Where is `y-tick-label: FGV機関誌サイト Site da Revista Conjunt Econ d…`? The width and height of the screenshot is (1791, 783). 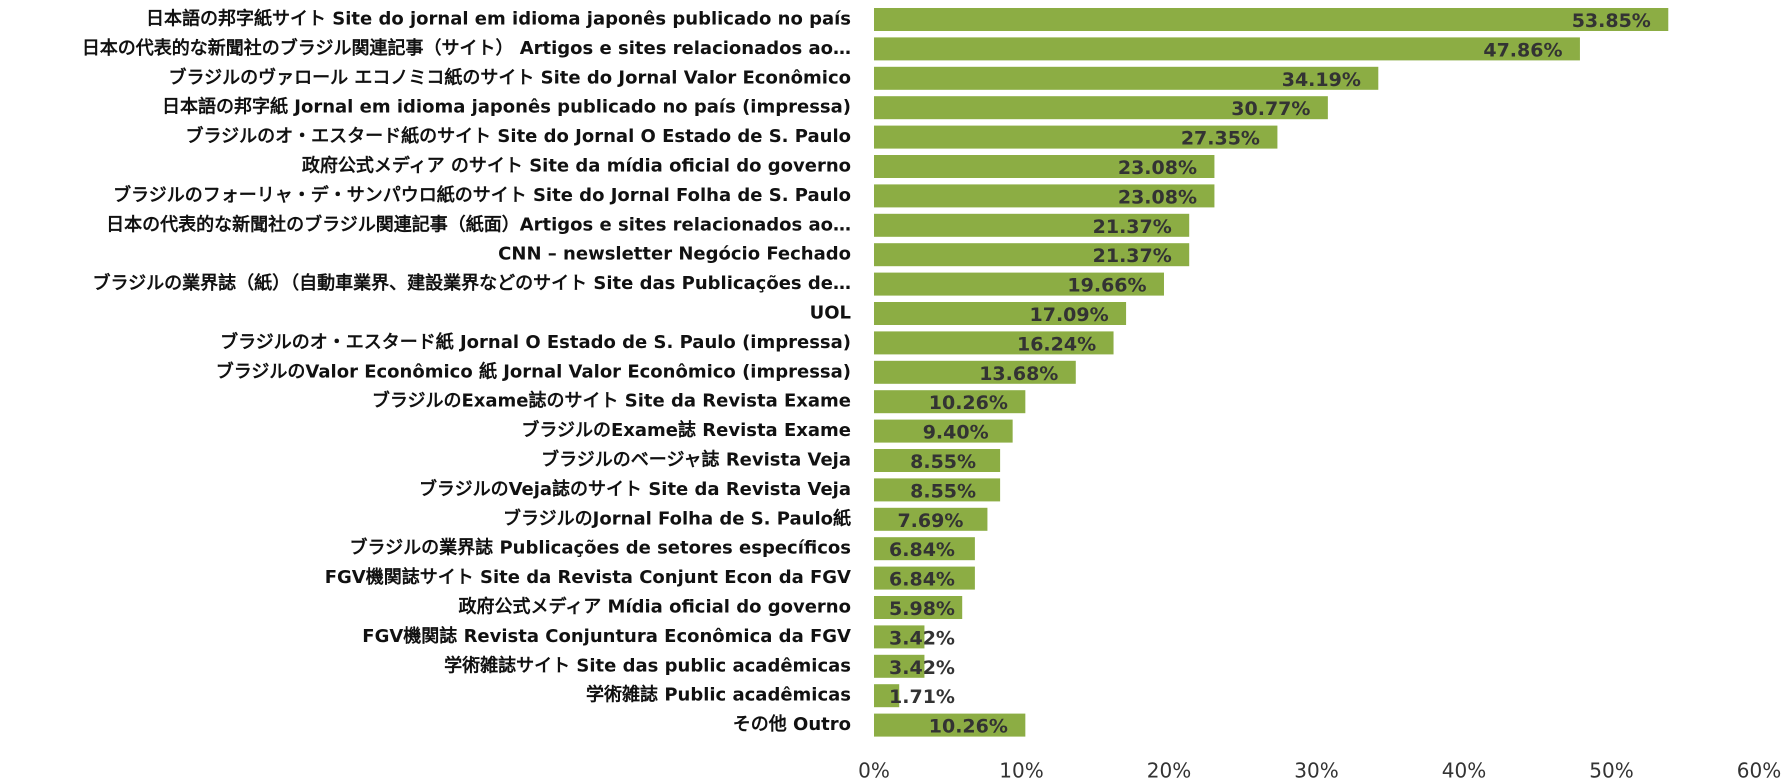 y-tick-label: FGV機関誌サイト Site da Revista Conjunt Econ d… is located at coordinates (588, 577).